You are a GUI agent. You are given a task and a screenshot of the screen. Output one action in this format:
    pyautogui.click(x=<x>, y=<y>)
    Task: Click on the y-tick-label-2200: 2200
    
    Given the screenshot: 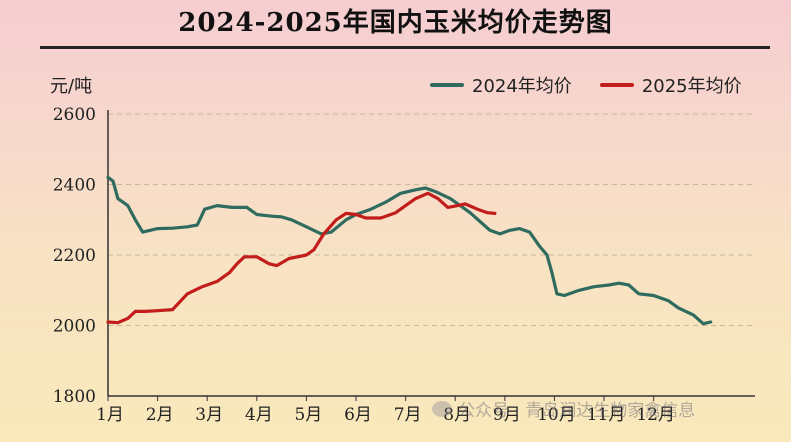 What is the action you would take?
    pyautogui.click(x=74, y=256)
    